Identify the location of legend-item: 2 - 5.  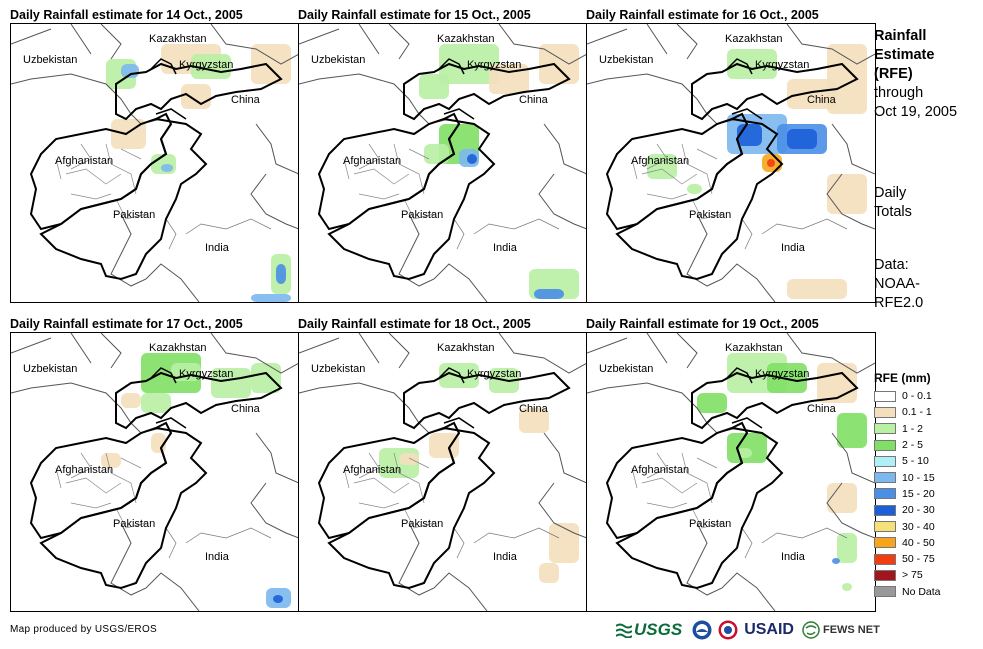
(907, 445).